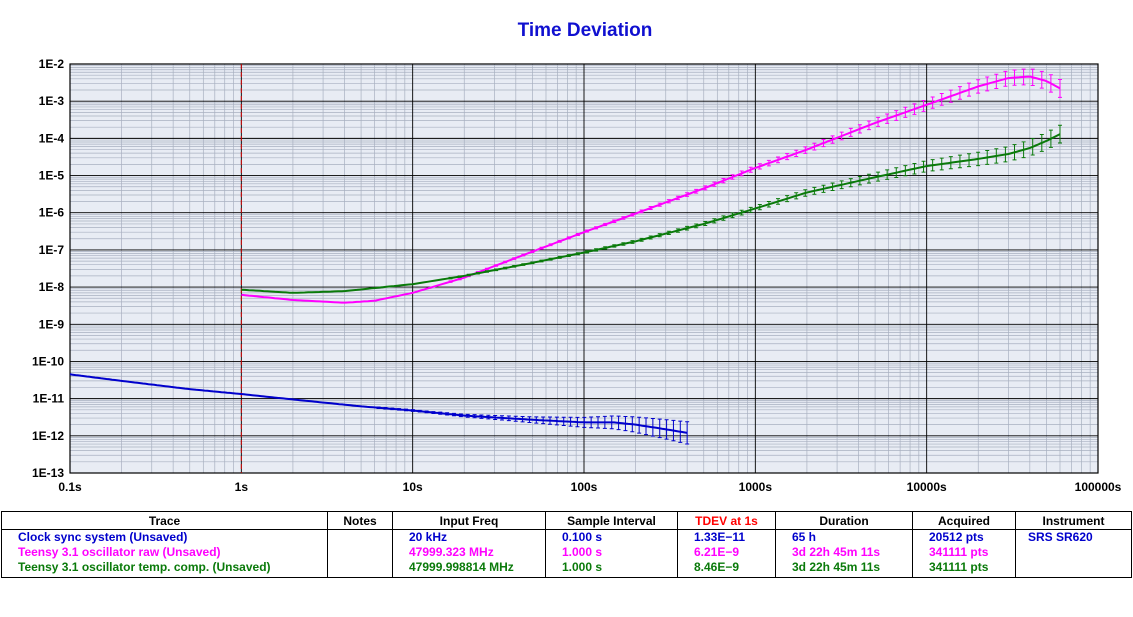  Describe the element at coordinates (52, 250) in the screenshot. I see `y-tick-label: 1E-7` at that location.